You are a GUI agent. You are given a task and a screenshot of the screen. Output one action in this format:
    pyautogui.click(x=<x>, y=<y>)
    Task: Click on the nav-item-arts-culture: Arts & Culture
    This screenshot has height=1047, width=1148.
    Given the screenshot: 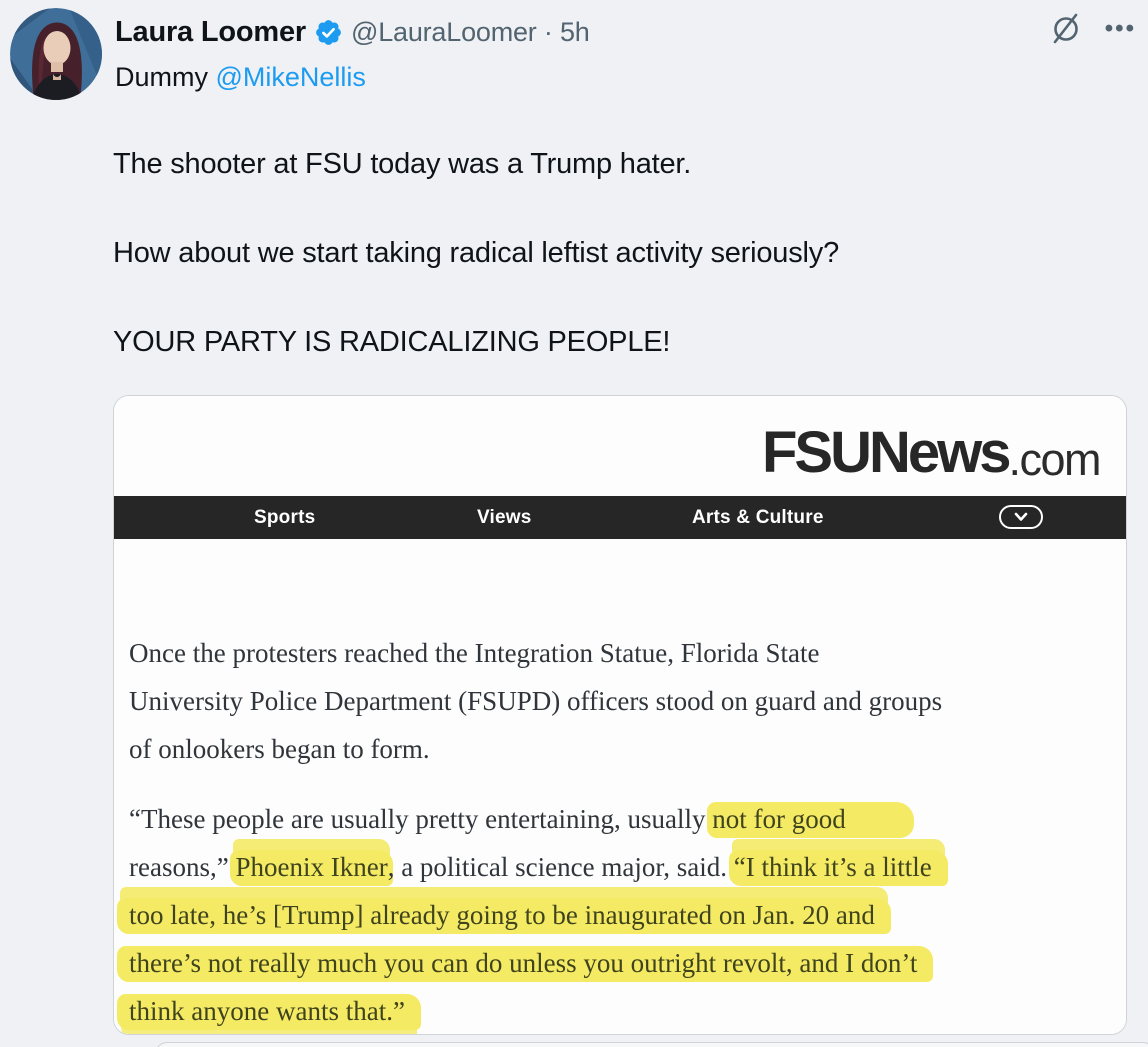 What is the action you would take?
    pyautogui.click(x=758, y=517)
    